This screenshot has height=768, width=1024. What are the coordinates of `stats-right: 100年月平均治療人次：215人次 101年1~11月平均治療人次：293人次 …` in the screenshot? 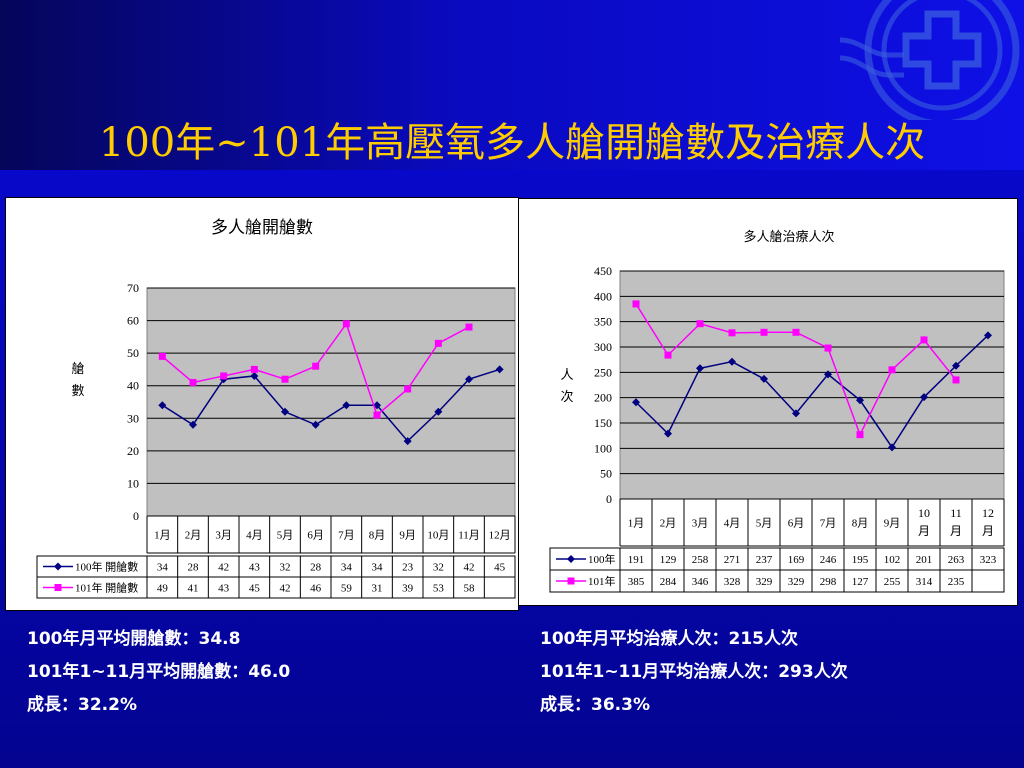 It's located at (694, 672).